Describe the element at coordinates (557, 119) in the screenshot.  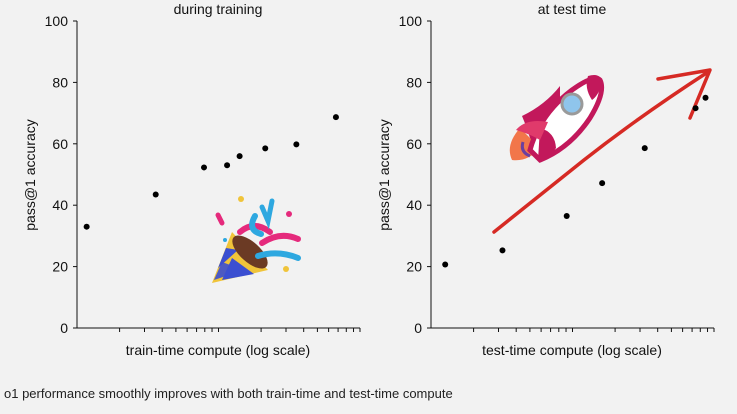
I see `rocket-icon` at that location.